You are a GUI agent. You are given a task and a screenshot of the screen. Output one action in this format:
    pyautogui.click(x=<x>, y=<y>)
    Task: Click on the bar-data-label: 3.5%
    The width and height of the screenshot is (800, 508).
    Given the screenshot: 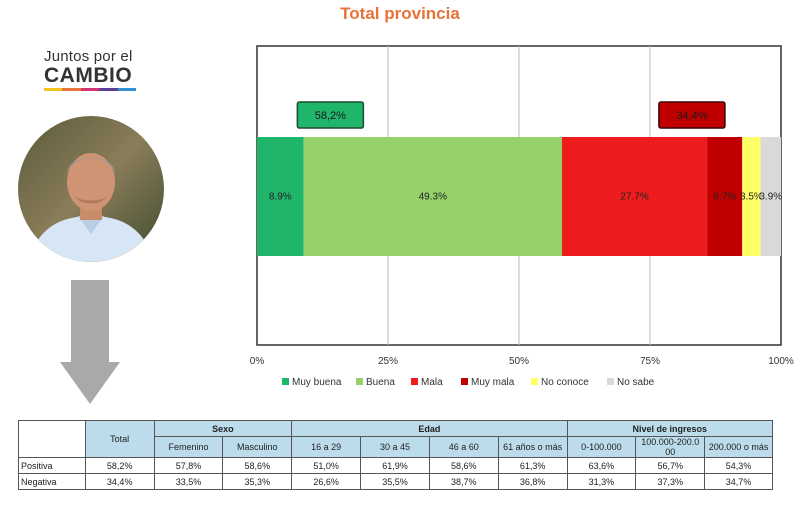 What is the action you would take?
    pyautogui.click(x=751, y=197)
    